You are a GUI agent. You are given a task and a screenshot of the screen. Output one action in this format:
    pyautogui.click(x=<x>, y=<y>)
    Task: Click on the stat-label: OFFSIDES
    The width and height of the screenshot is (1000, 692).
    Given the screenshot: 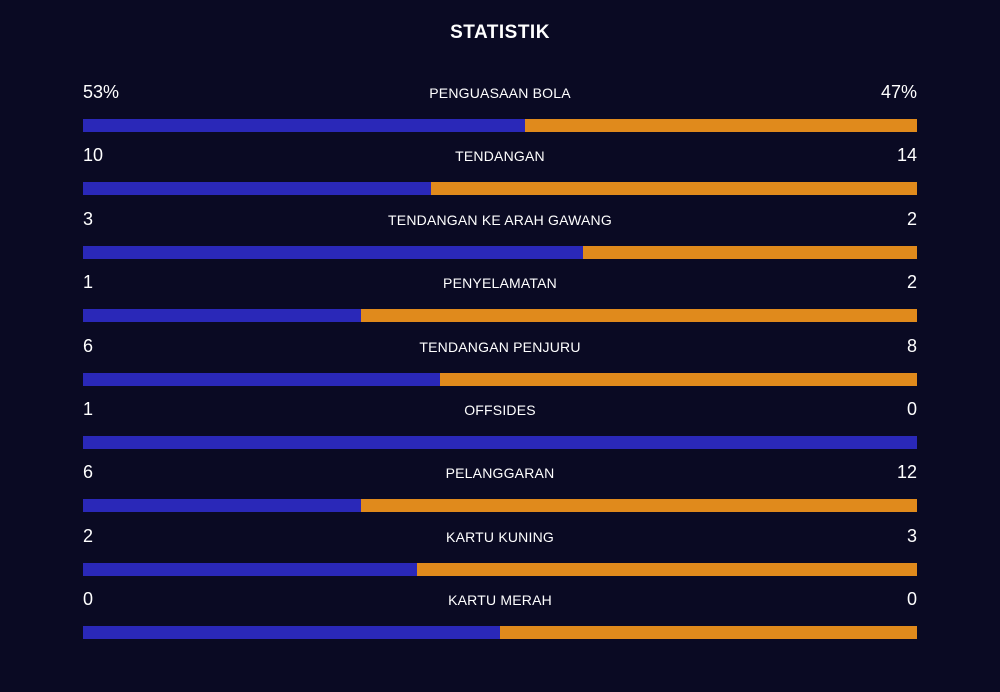 What is the action you would take?
    pyautogui.click(x=500, y=409)
    